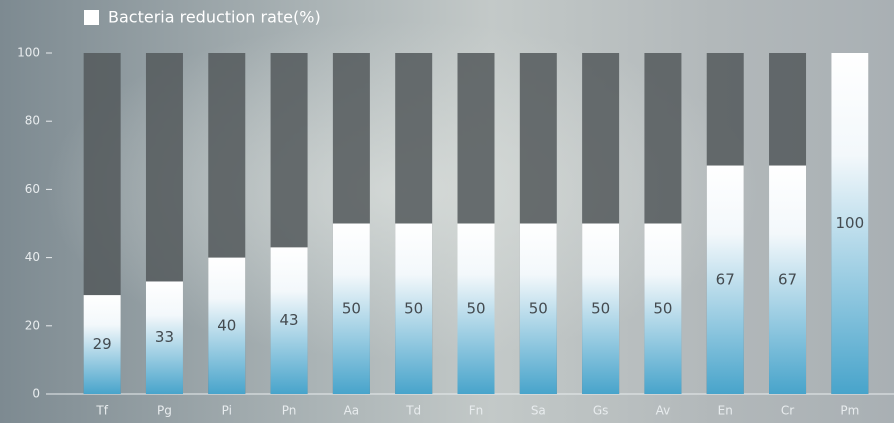  I want to click on y-tick-label: 40, so click(32, 257).